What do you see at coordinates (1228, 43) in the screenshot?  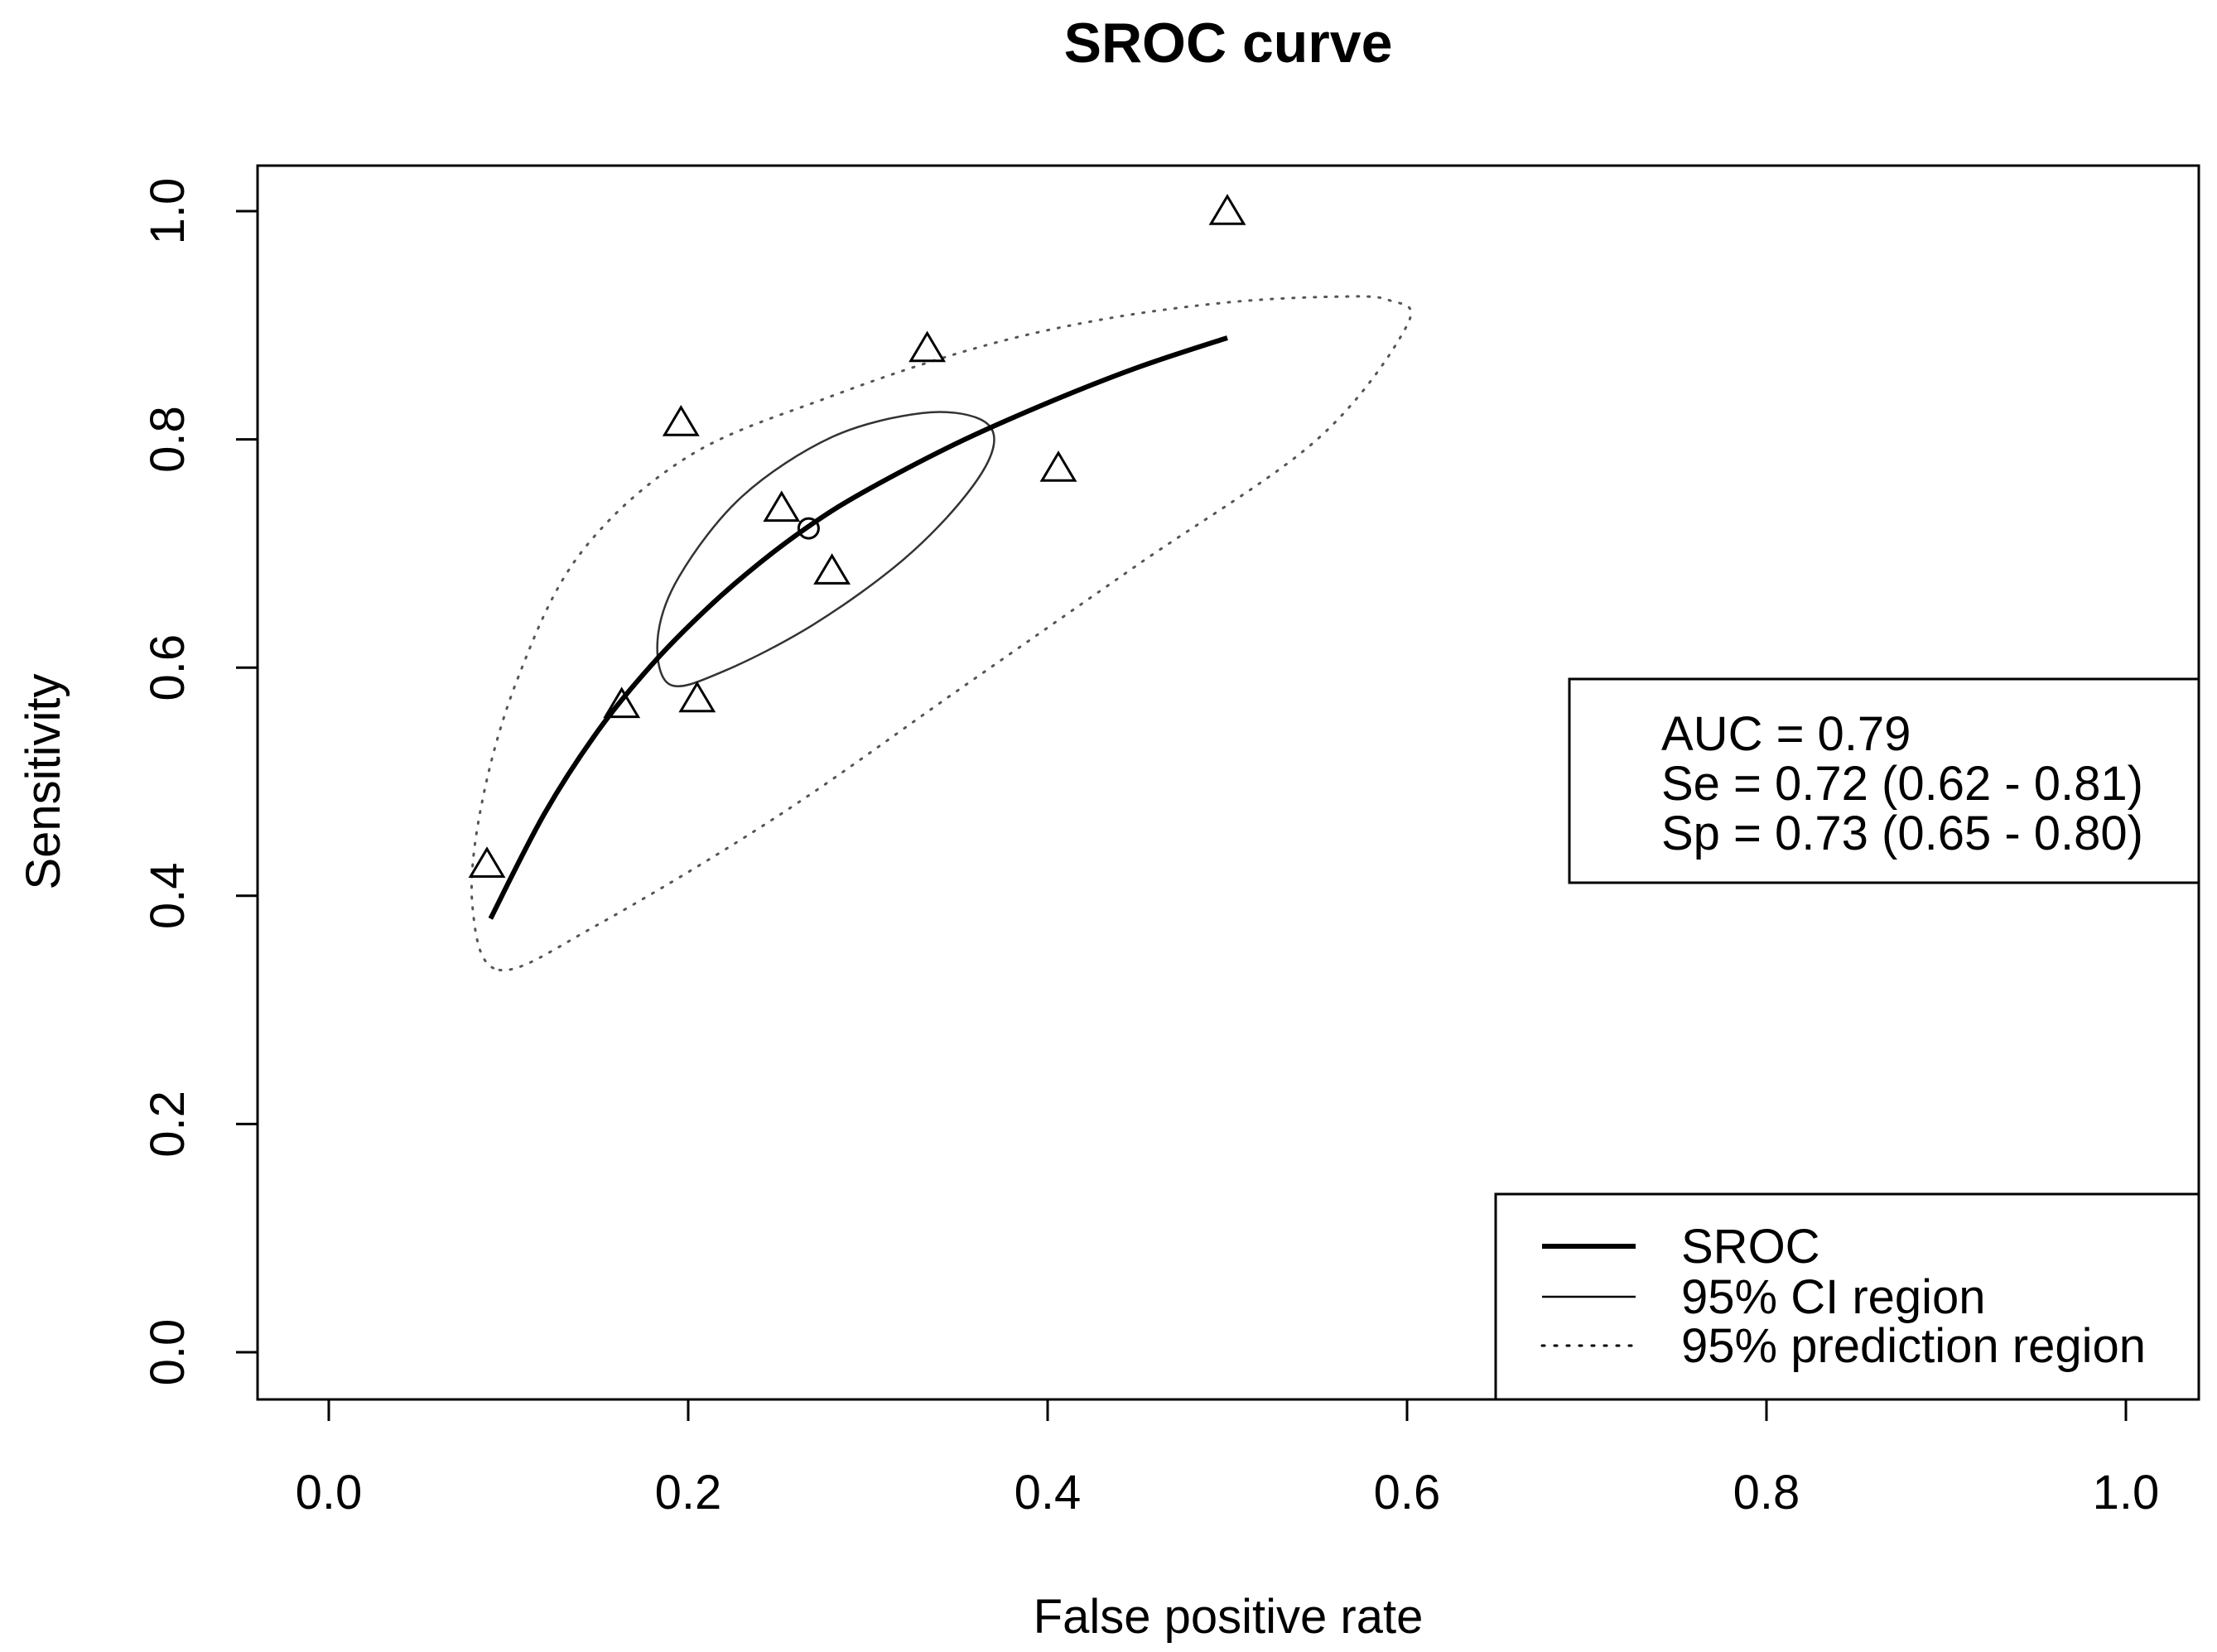 I see `chart-title: SROC curve` at bounding box center [1228, 43].